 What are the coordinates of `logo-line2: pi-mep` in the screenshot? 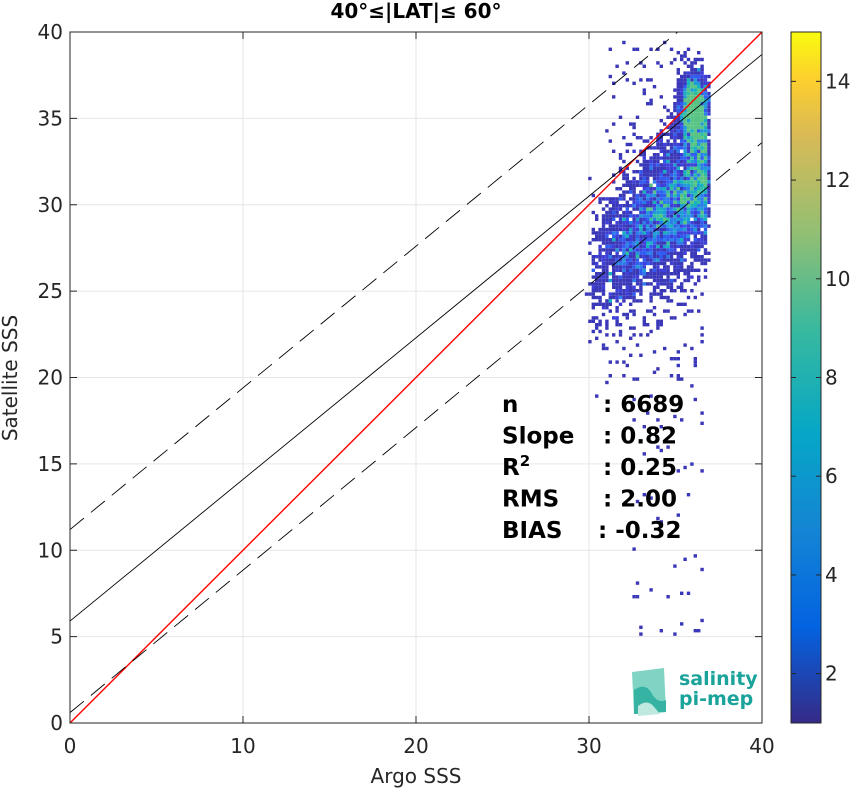 It's located at (716, 699).